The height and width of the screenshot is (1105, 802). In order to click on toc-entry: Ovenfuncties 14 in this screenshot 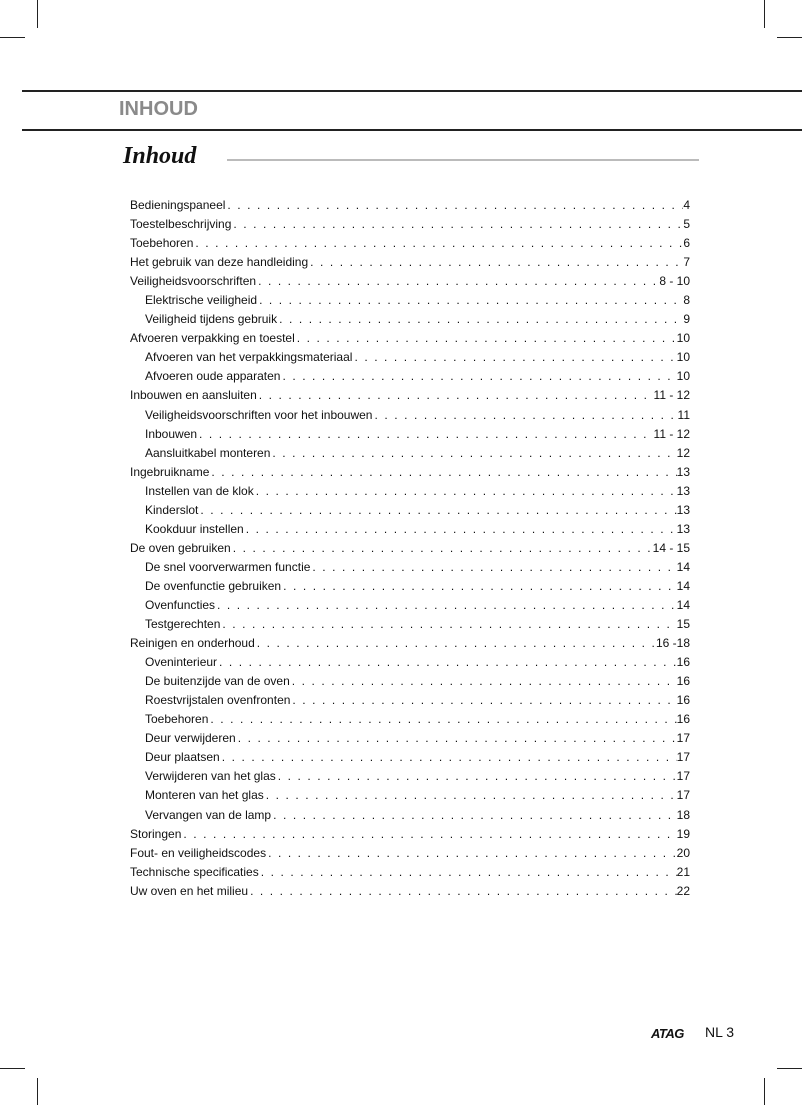, I will do `click(410, 605)`.